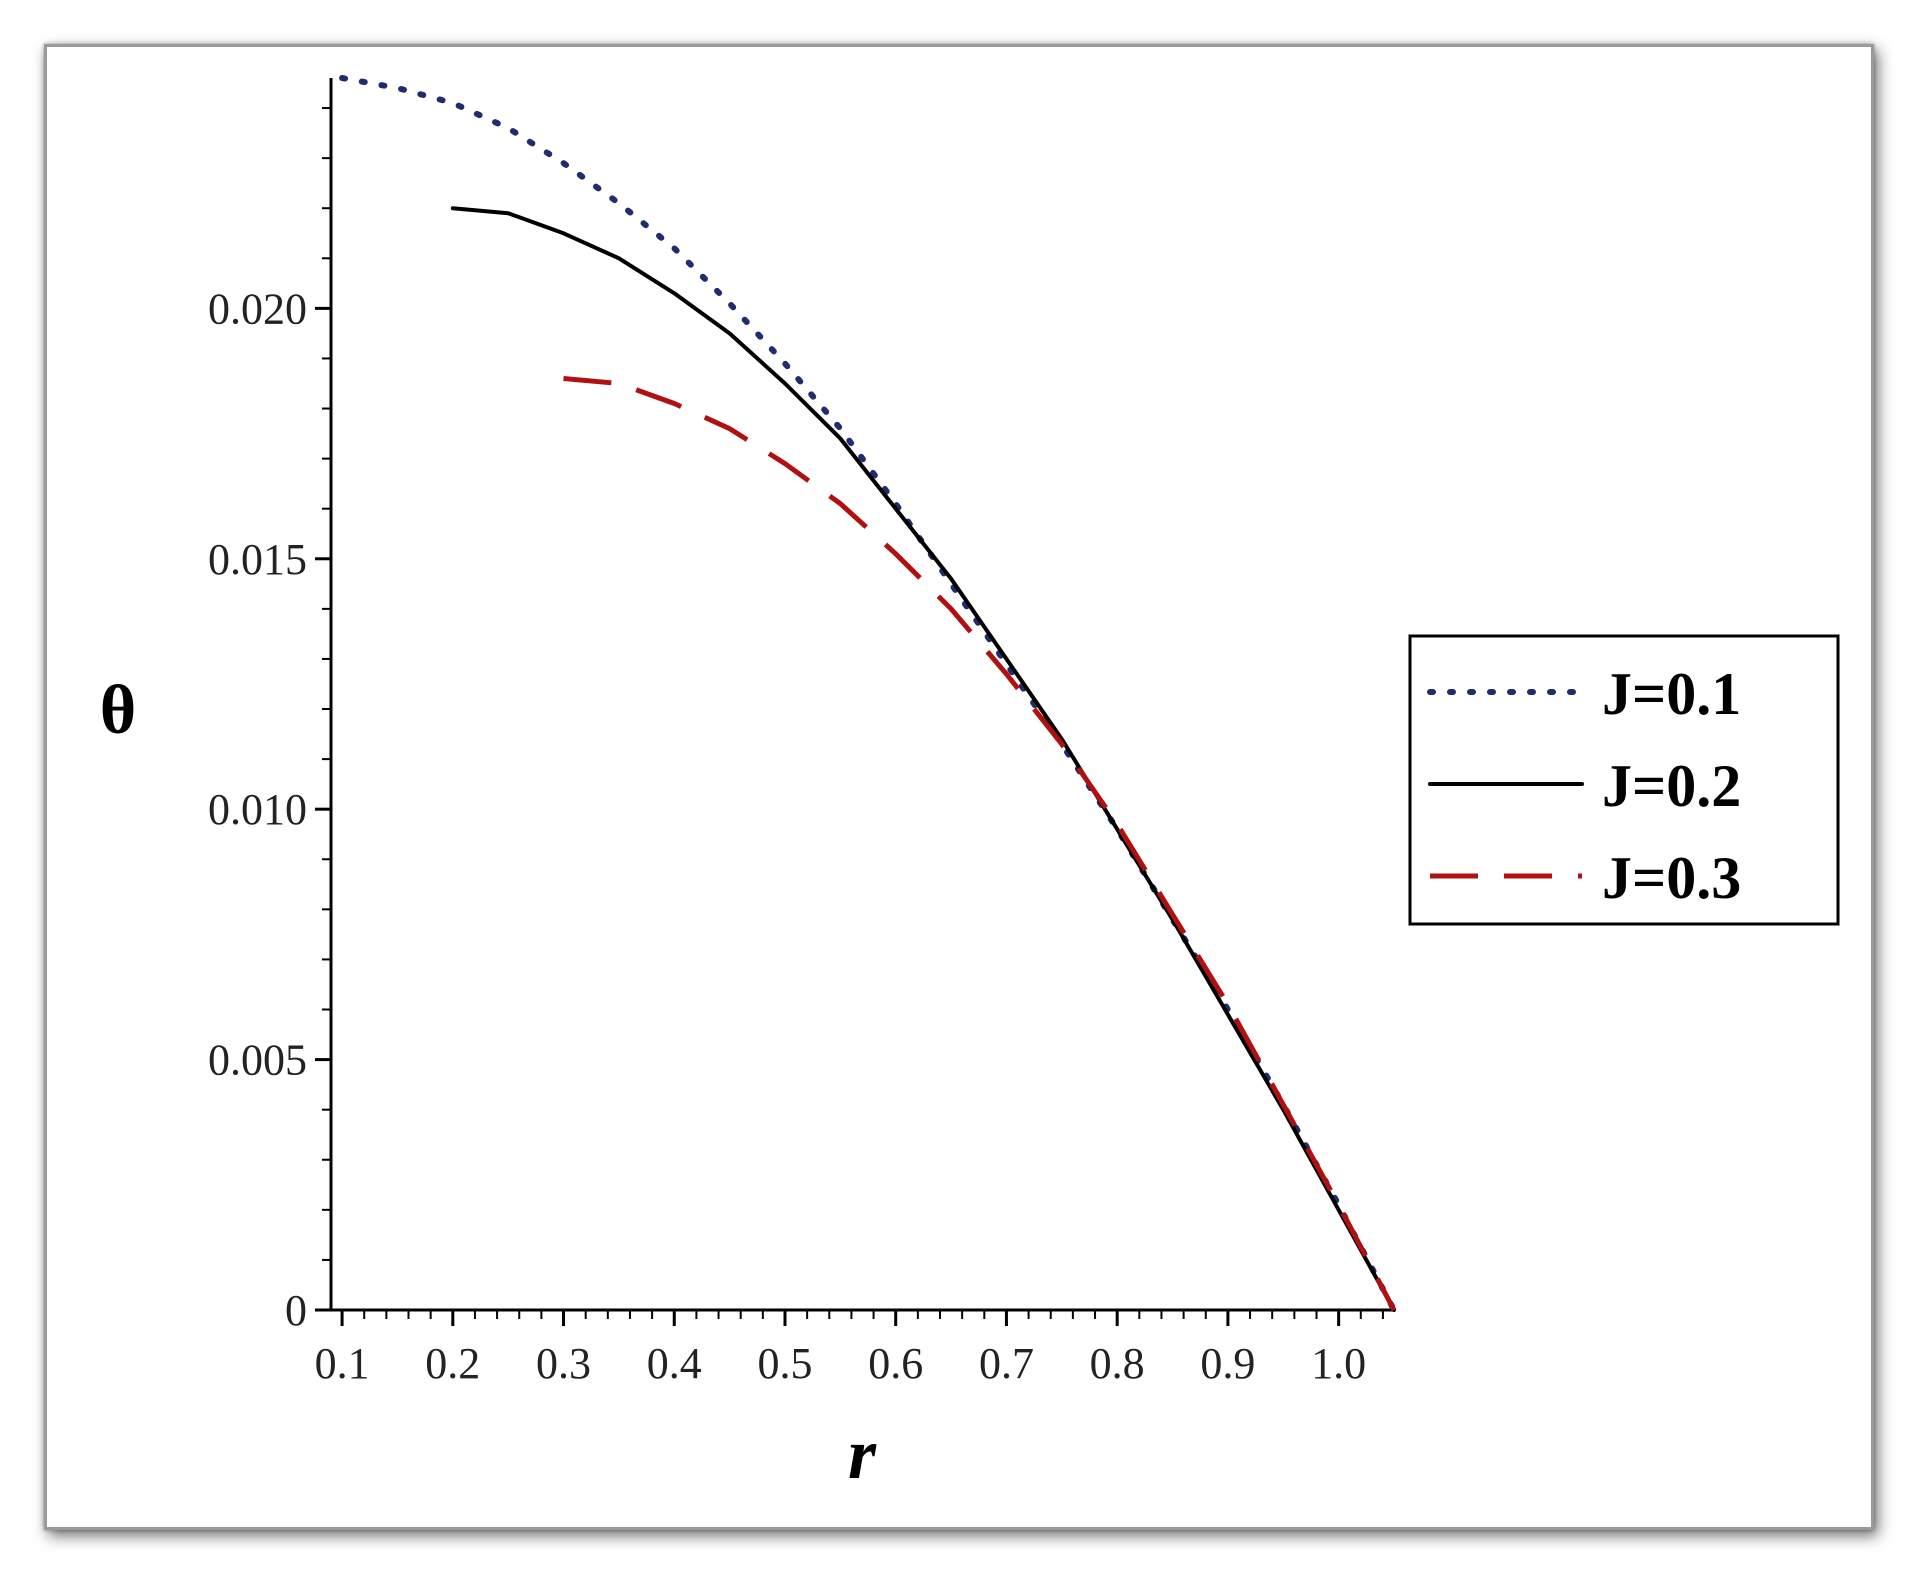  I want to click on y-tick-label: 0.015, so click(257, 559).